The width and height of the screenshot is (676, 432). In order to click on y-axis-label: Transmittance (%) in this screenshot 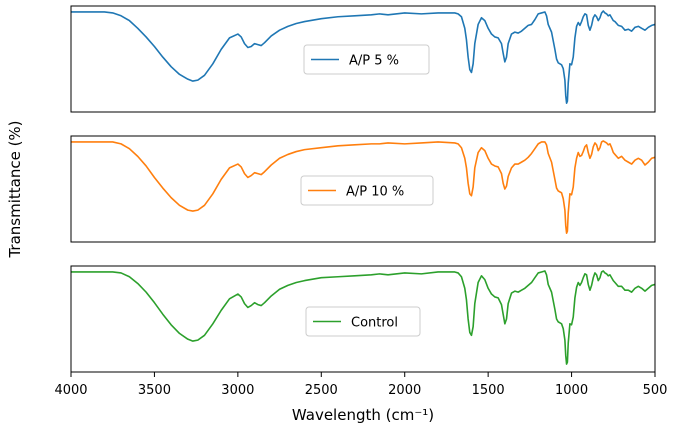, I will do `click(15, 189)`.